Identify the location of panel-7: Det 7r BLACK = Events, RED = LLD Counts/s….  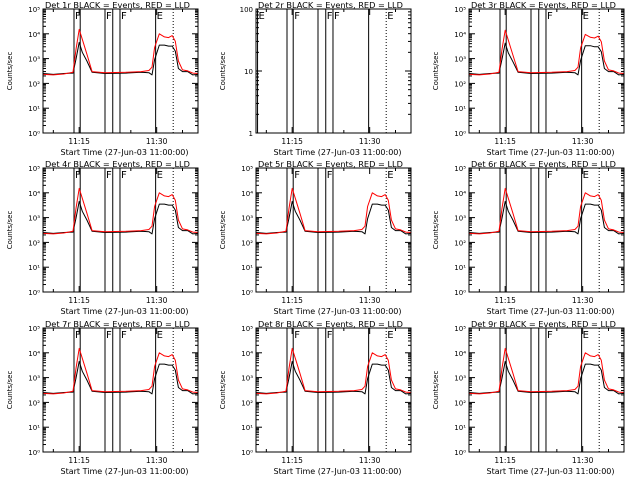
(102, 397).